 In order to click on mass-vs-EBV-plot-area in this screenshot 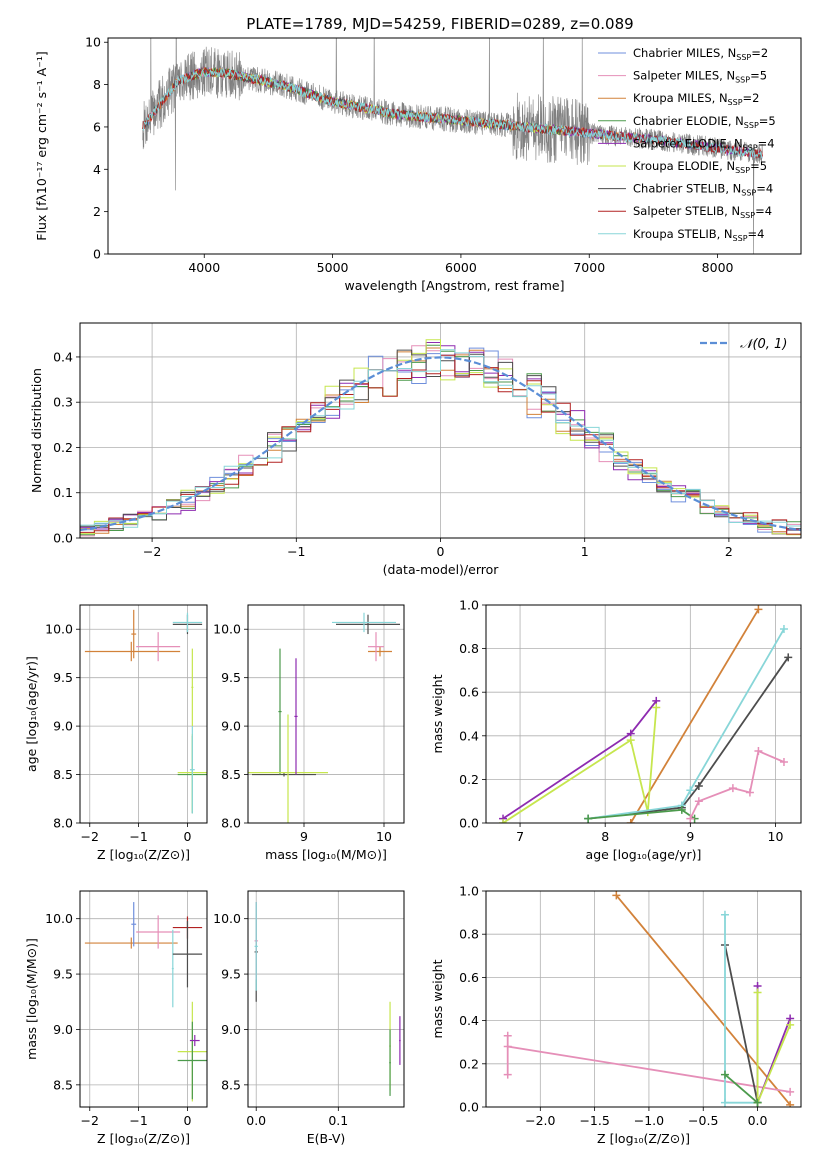, I will do `click(326, 999)`.